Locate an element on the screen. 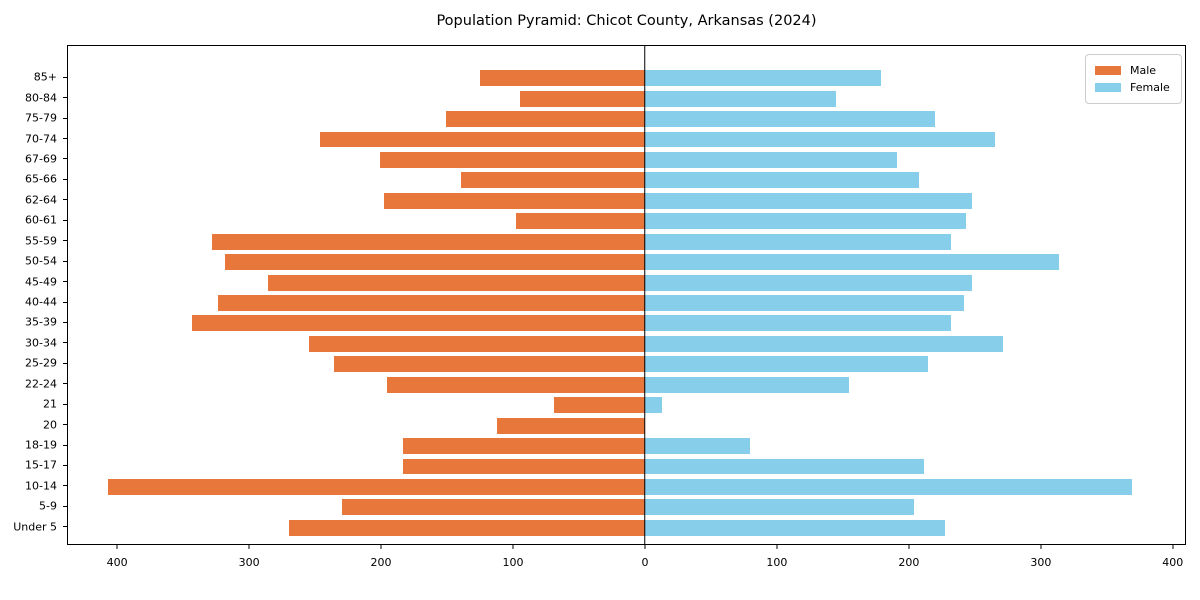 The height and width of the screenshot is (600, 1200). y-tick-label: 5-9 is located at coordinates (48, 506).